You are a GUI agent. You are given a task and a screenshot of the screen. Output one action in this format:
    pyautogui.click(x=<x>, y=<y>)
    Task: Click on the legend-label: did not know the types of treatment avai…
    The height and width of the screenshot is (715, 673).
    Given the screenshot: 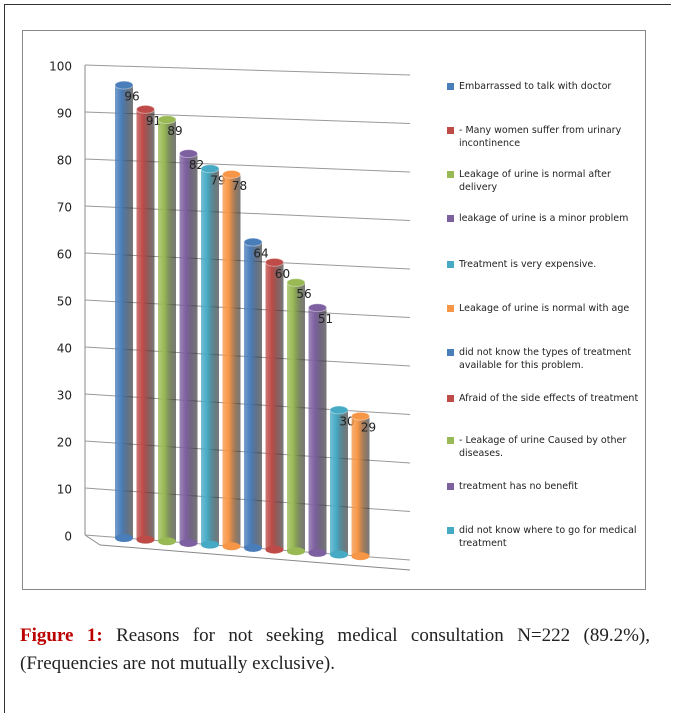 What is the action you would take?
    pyautogui.click(x=545, y=359)
    